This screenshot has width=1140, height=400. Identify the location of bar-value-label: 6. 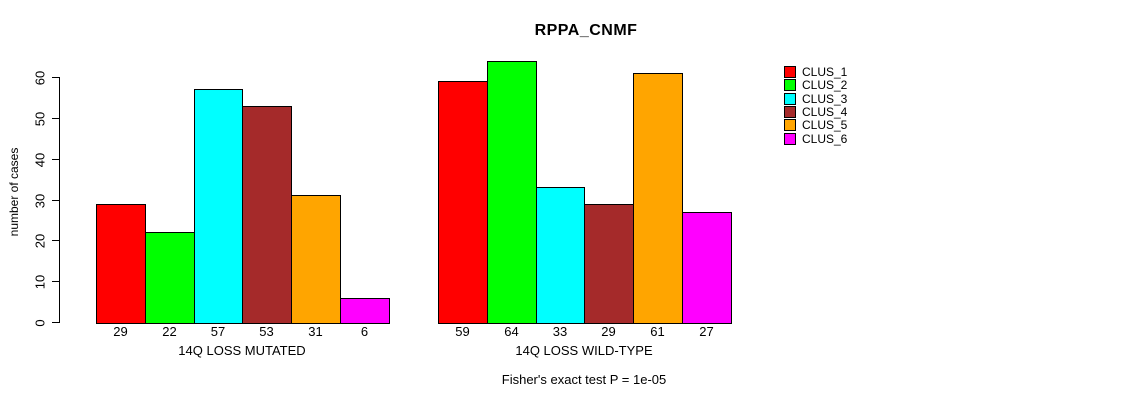
(364, 331).